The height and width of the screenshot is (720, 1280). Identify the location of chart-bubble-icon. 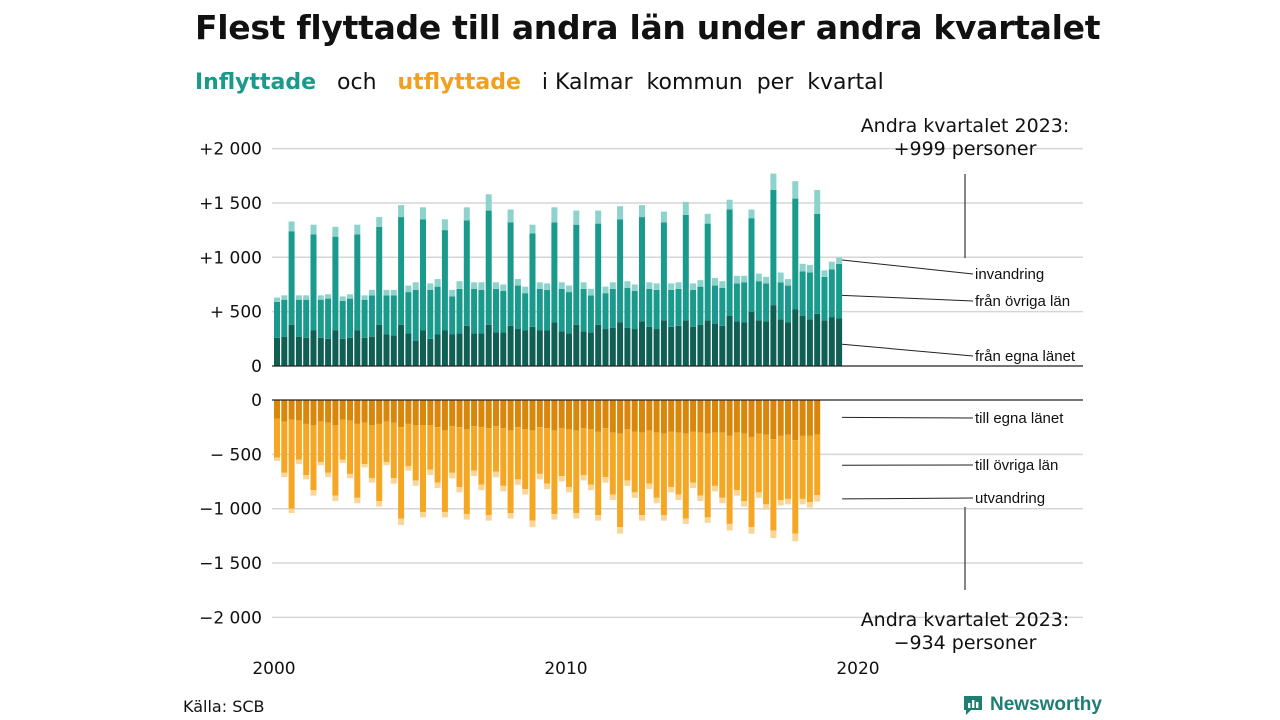
(973, 705).